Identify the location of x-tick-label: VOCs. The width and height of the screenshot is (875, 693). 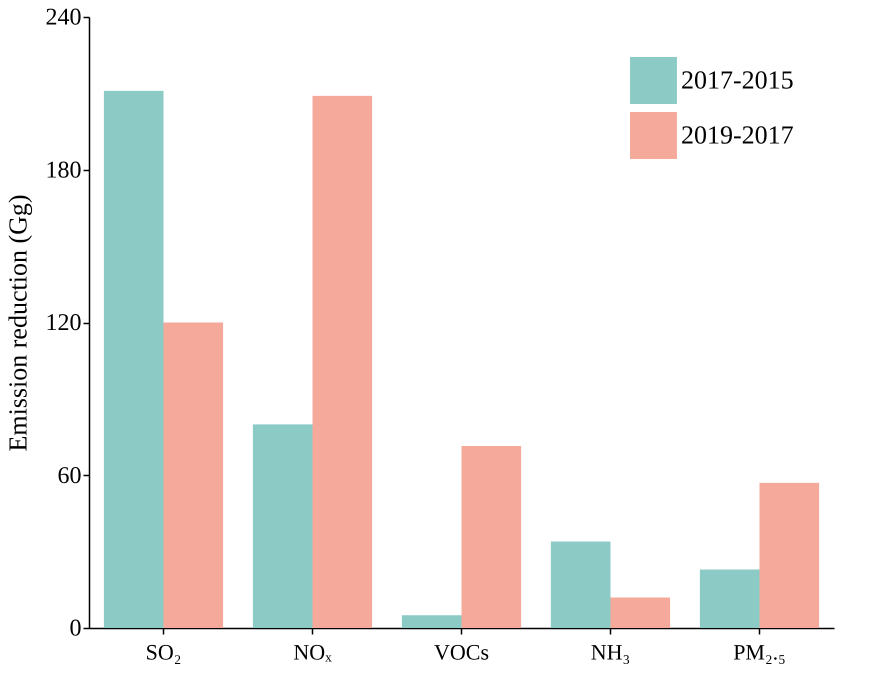
(462, 652).